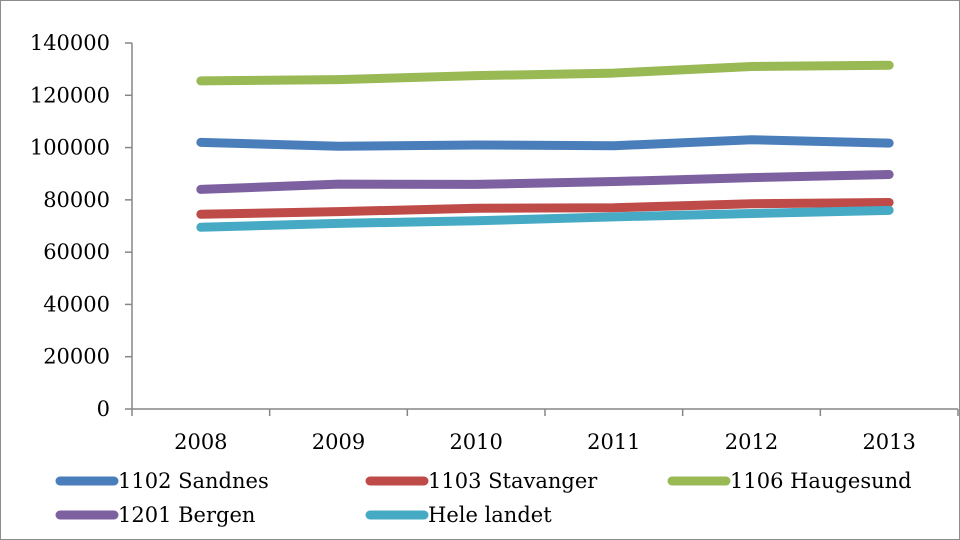  I want to click on y-tick-label: 40000, so click(76, 304).